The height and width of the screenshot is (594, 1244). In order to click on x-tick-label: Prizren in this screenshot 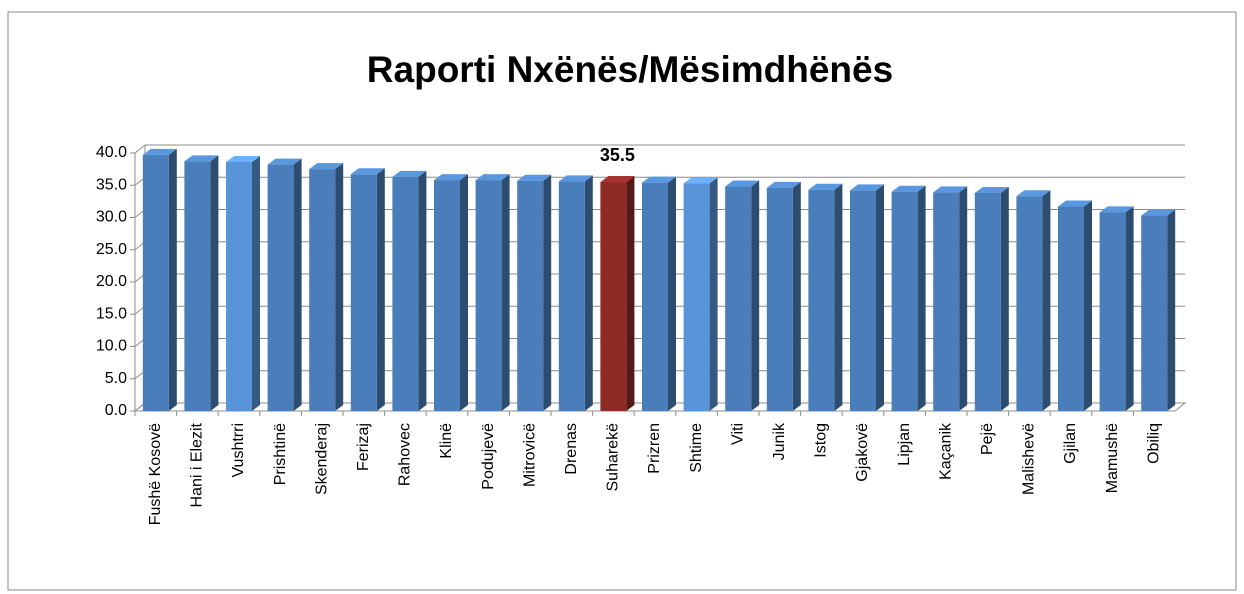, I will do `click(654, 448)`.